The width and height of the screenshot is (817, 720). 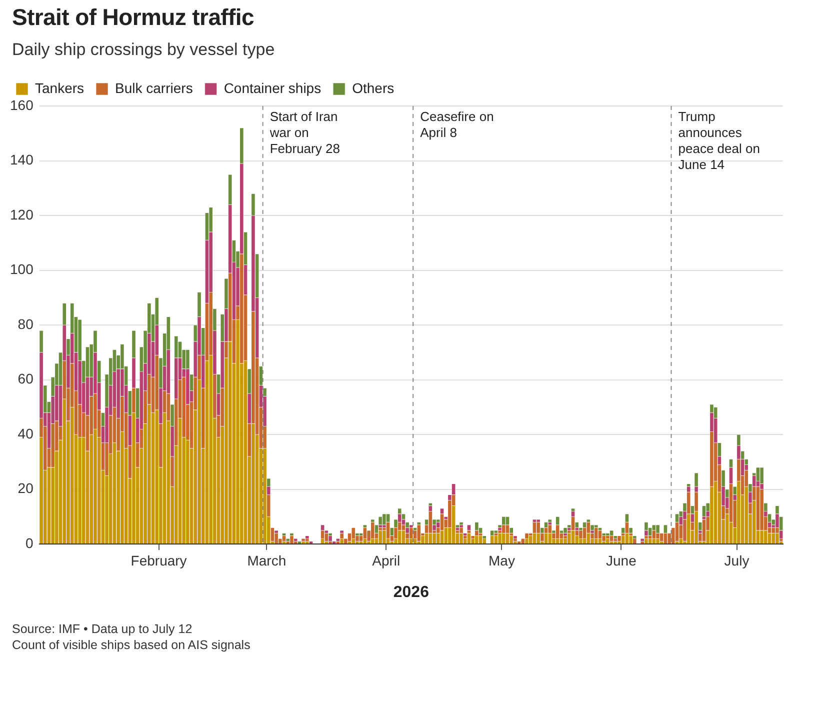 I want to click on y-tick-label: 40, so click(x=26, y=433).